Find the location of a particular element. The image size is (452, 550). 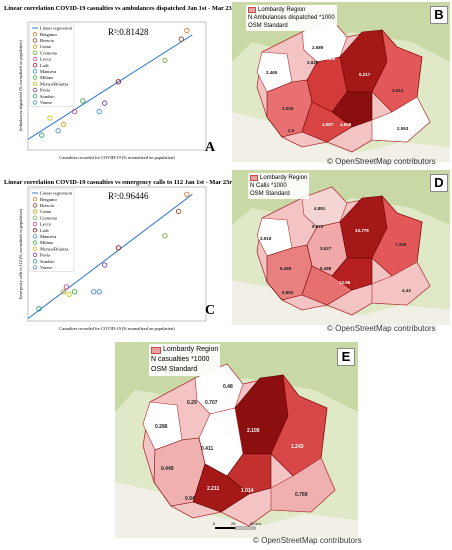

map-b-value: 2.553 is located at coordinates (403, 128).